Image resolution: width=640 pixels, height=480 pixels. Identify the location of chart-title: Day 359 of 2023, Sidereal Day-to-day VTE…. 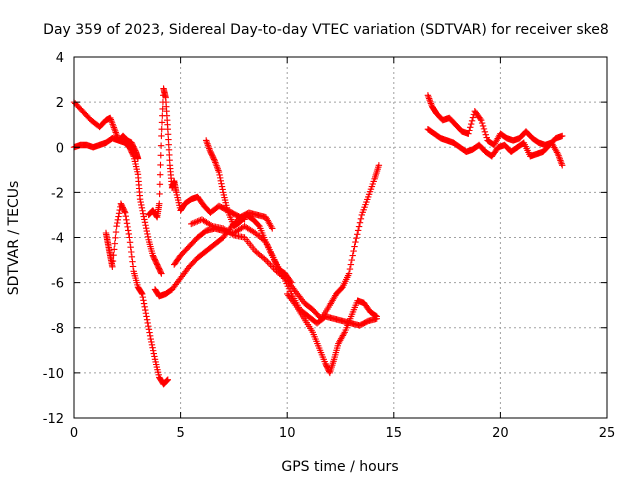
(326, 30).